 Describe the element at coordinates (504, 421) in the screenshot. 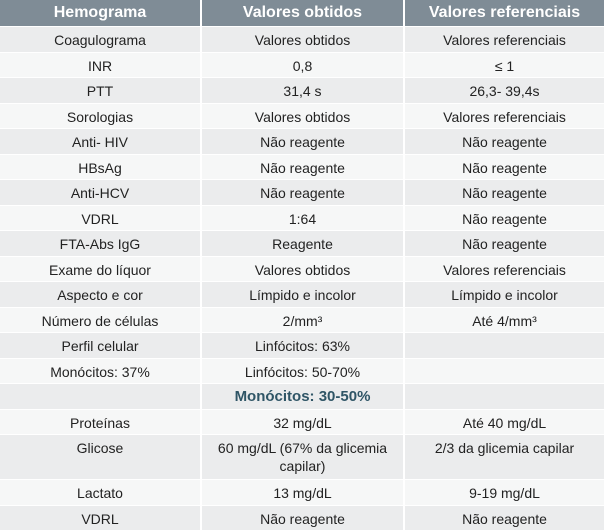

I see `reference-value: Até 40 mg/dL` at that location.